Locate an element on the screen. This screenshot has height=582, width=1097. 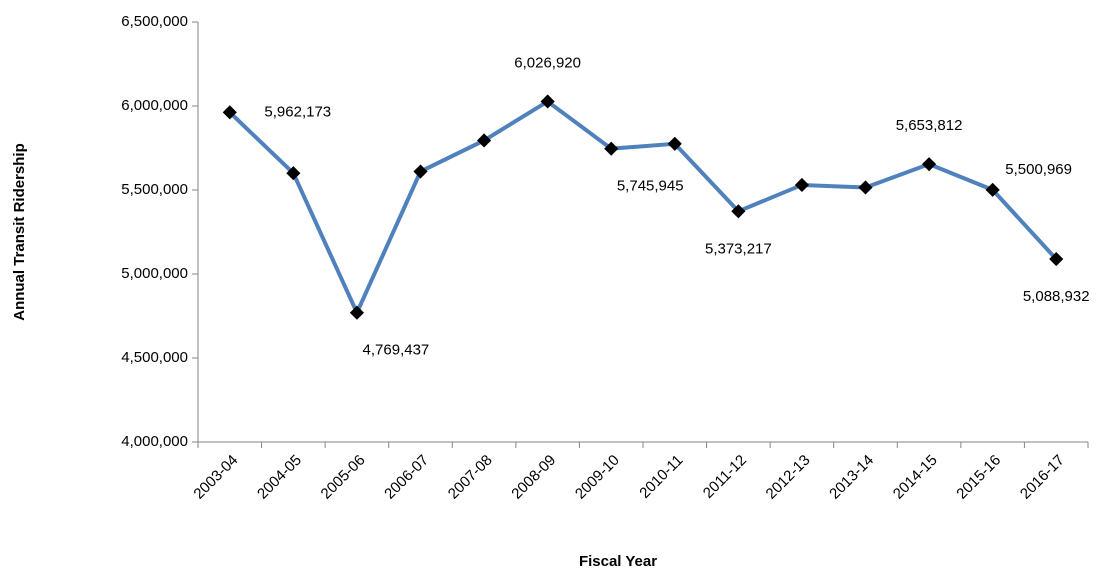
data-label: 5,373,217 is located at coordinates (738, 248).